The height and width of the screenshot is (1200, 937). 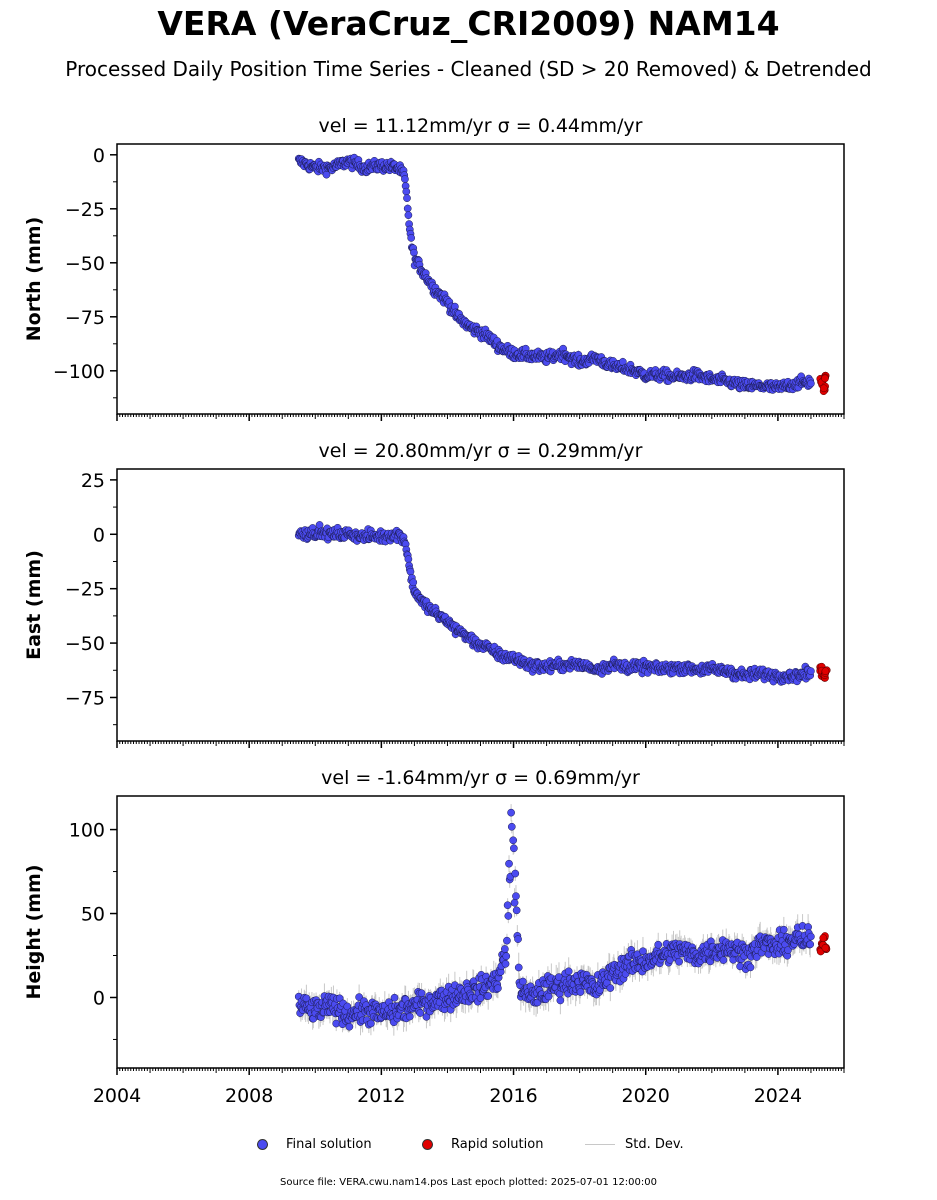 What do you see at coordinates (468, 23) in the screenshot?
I see `figure-title: VERA (VeraCruz_CRI2009) NAM14` at bounding box center [468, 23].